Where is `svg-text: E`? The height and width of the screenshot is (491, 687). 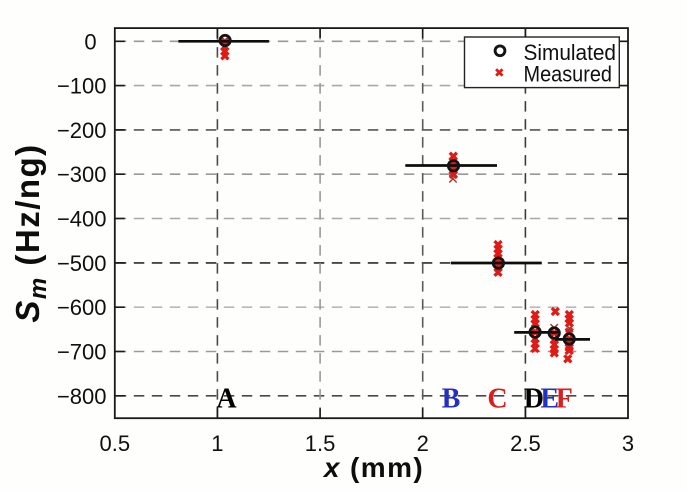
svg-text: E is located at coordinates (549, 398).